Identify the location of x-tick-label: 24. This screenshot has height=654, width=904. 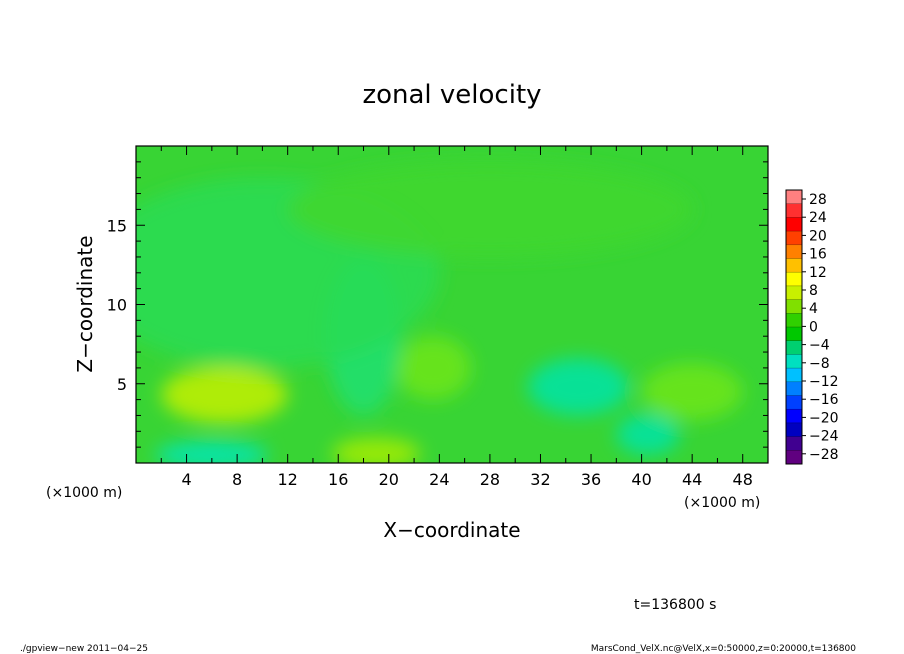
(439, 479).